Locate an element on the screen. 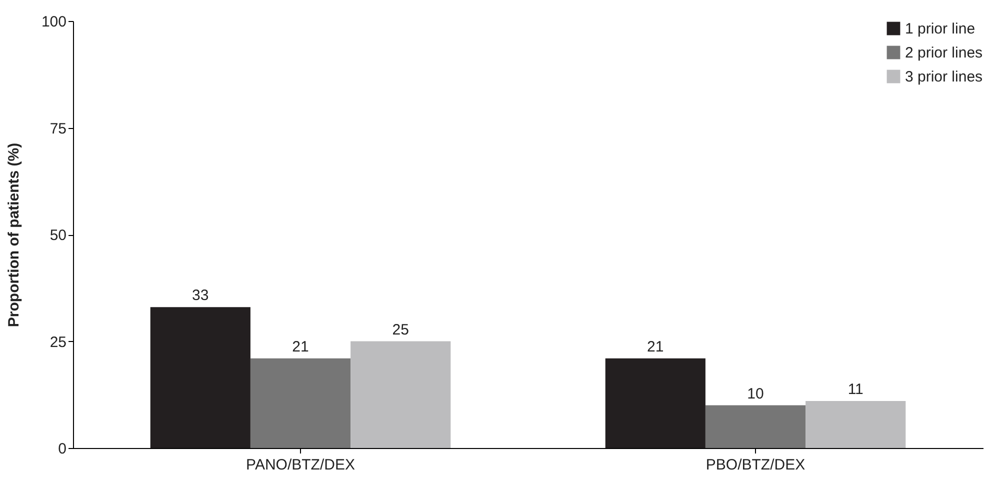 The height and width of the screenshot is (484, 989). y-tick-label: 0 is located at coordinates (62, 449).